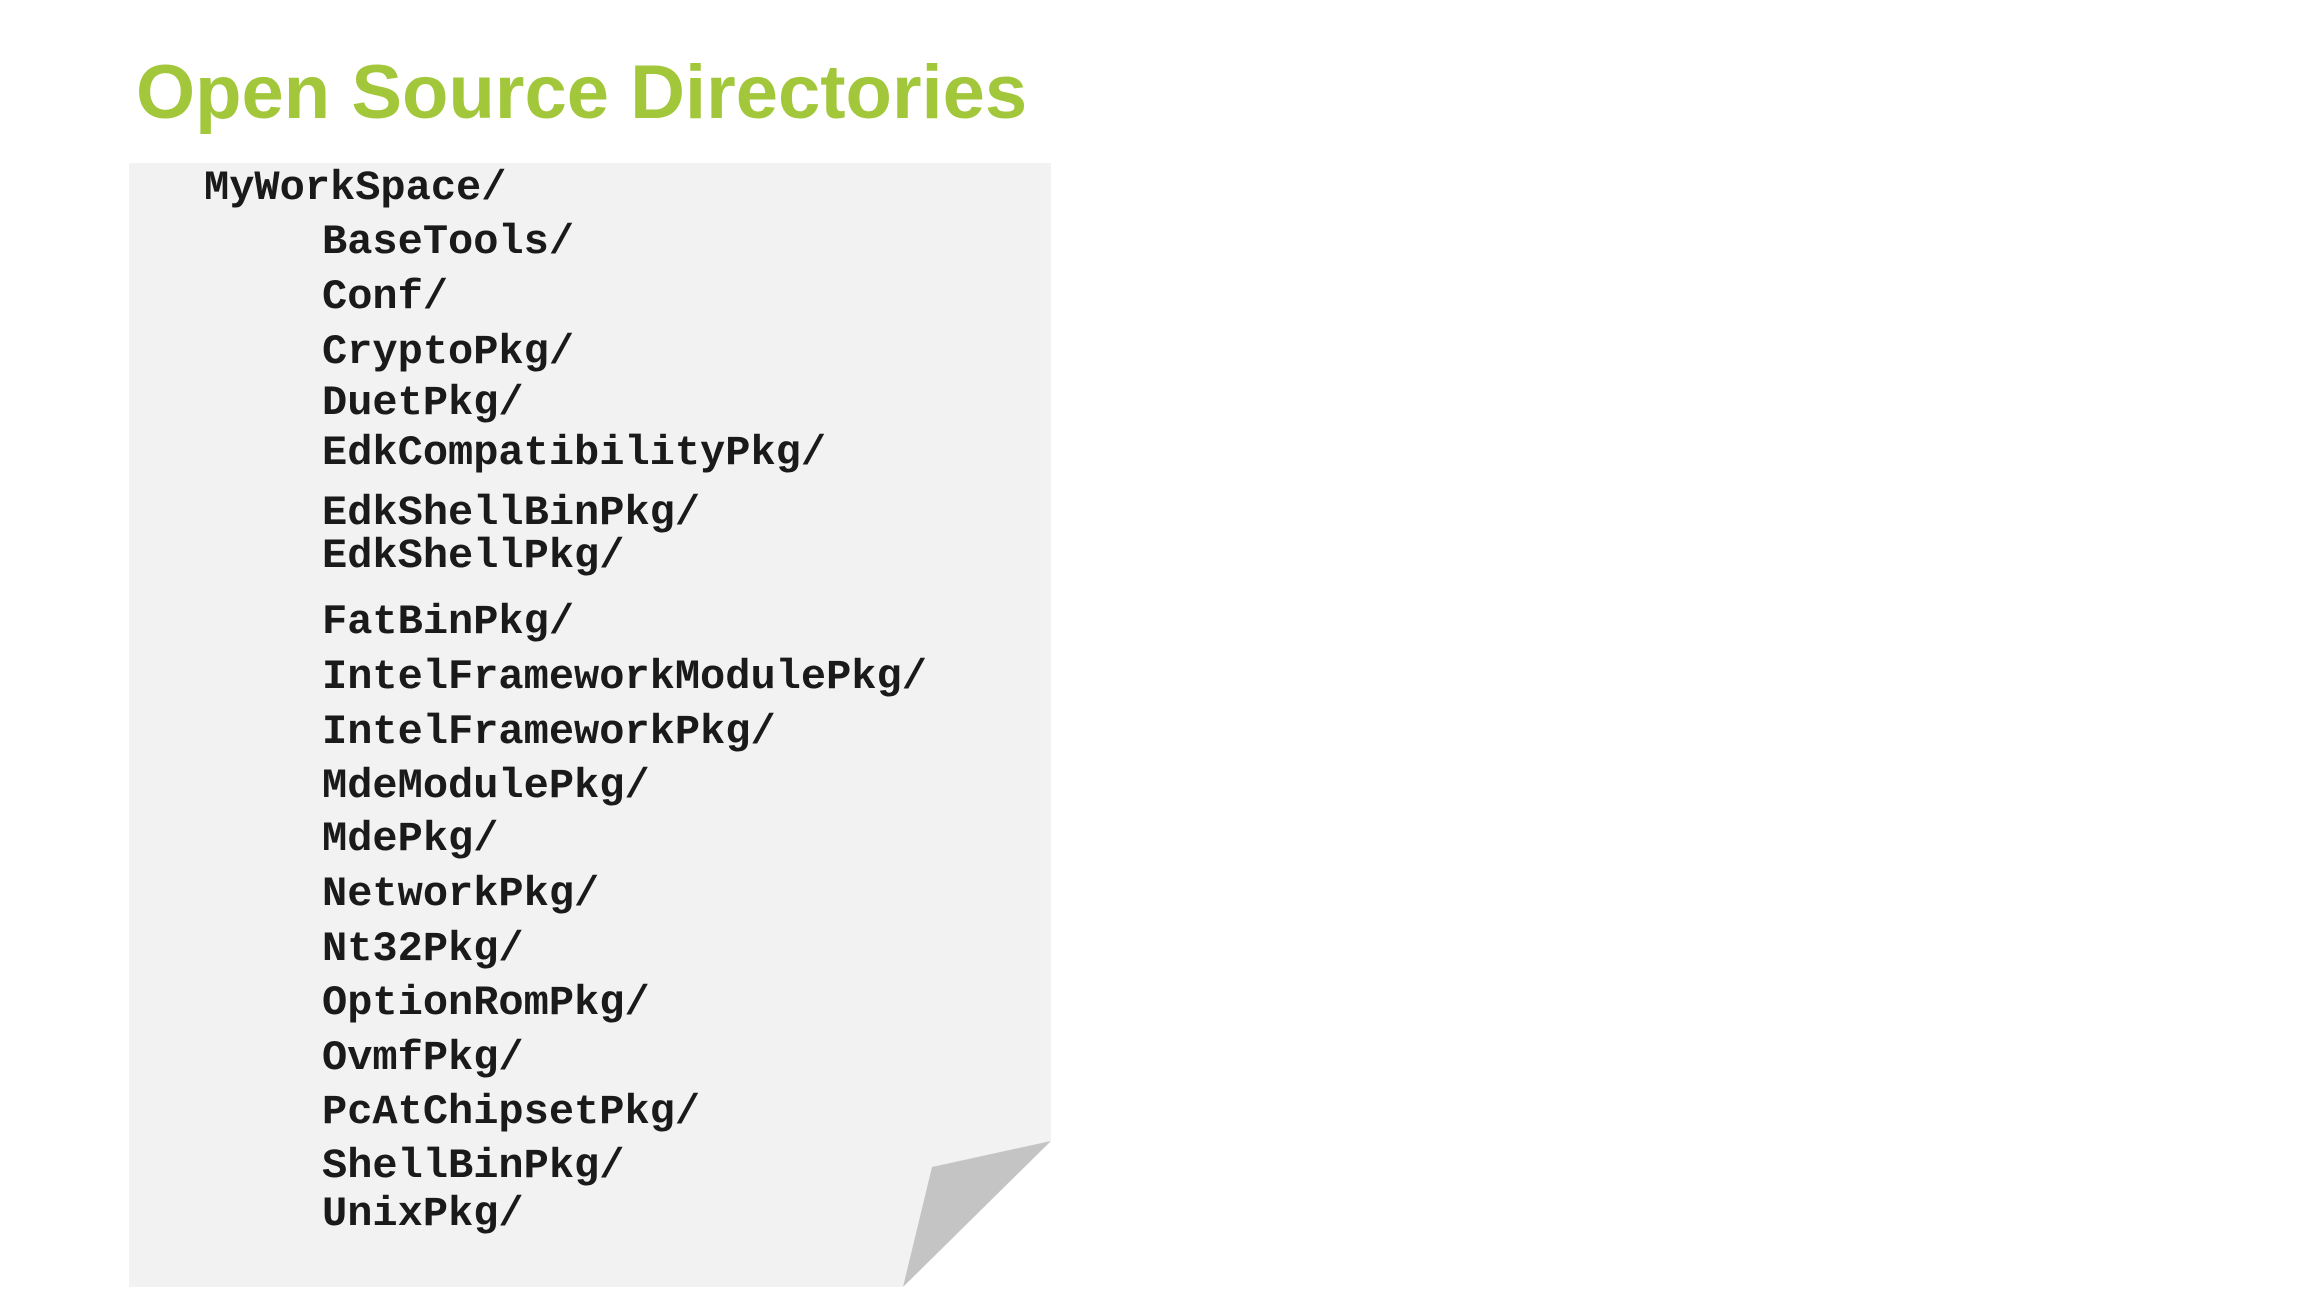 The width and height of the screenshot is (2304, 1296). I want to click on directory-item: BaseTools/, so click(448, 242).